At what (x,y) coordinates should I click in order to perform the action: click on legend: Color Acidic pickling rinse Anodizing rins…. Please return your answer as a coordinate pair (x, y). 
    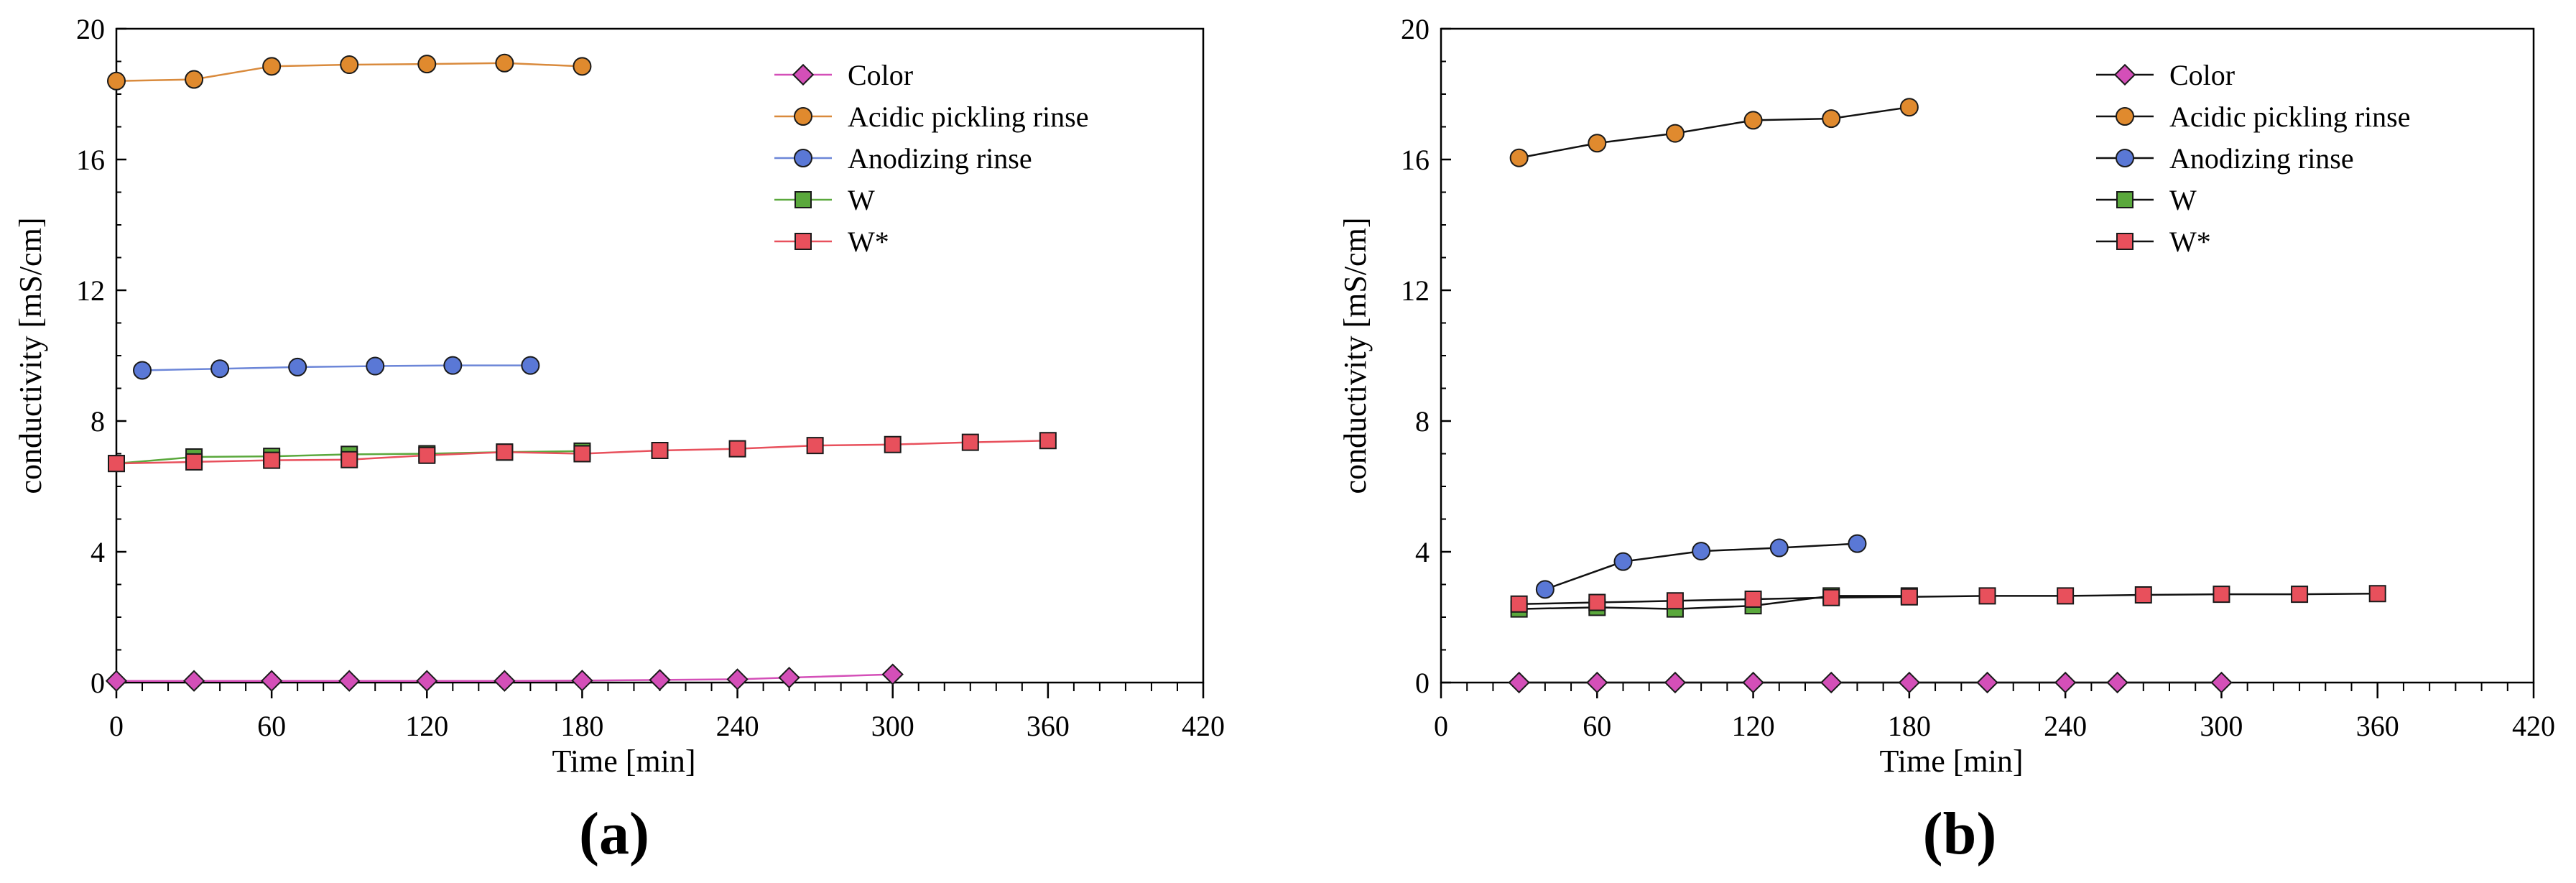
    Looking at the image, I should click on (931, 158).